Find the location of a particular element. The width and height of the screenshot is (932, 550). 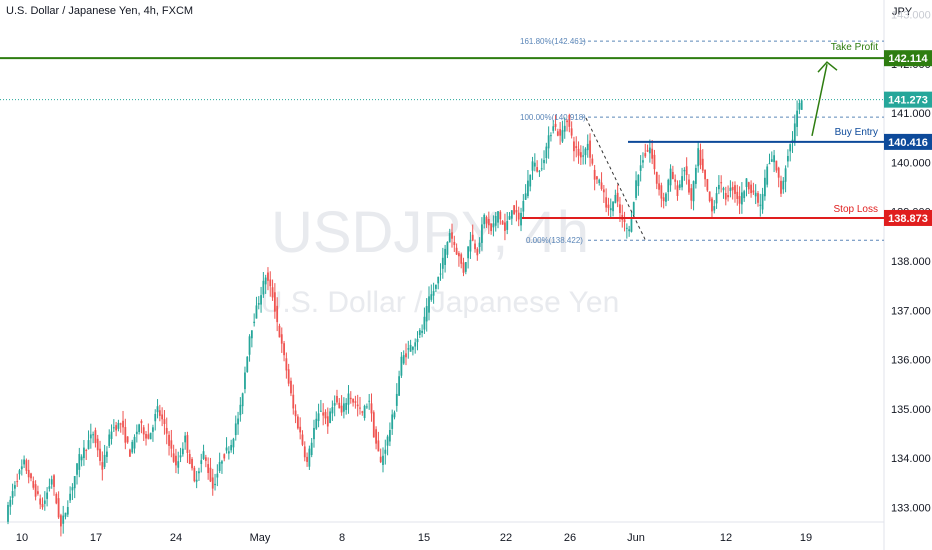

y-tick-label: 138.000 is located at coordinates (911, 262).